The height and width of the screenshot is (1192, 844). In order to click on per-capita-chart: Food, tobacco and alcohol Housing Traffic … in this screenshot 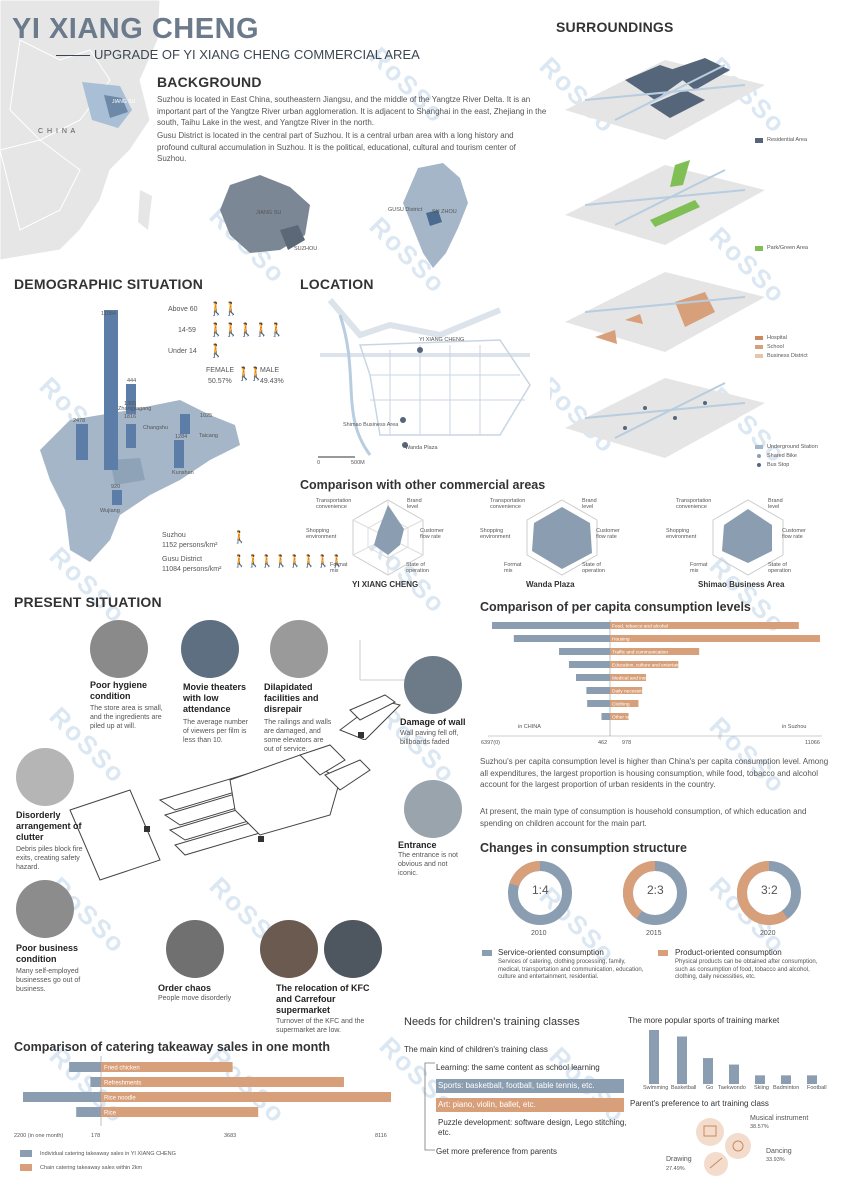, I will do `click(655, 678)`.